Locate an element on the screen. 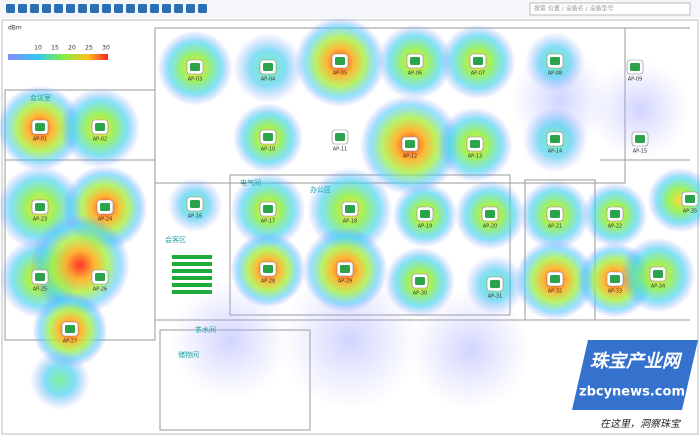 The height and width of the screenshot is (436, 700). ap-label: AP-02 is located at coordinates (100, 140).